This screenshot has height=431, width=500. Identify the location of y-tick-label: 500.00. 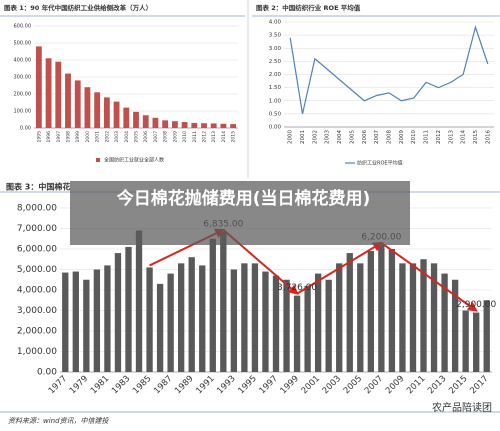
(23, 44).